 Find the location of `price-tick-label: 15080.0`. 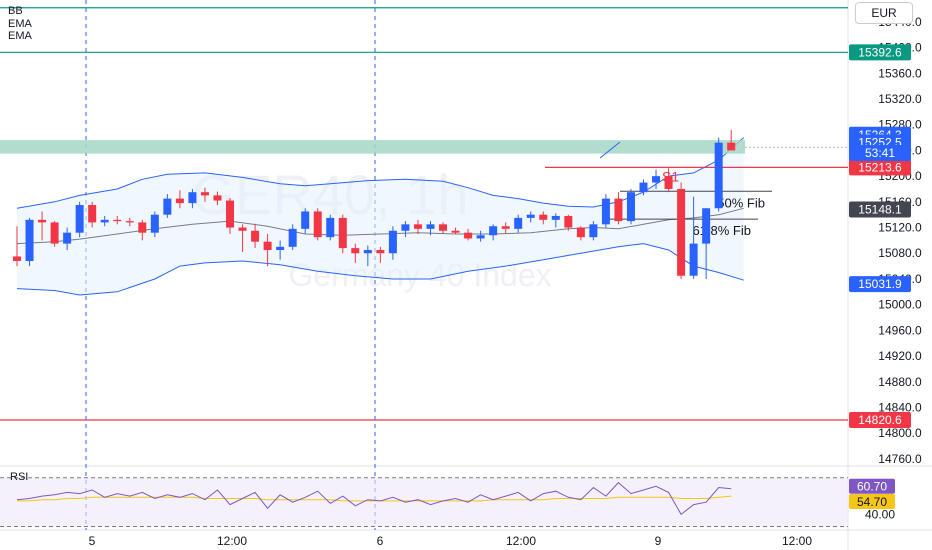

price-tick-label: 15080.0 is located at coordinates (900, 253).